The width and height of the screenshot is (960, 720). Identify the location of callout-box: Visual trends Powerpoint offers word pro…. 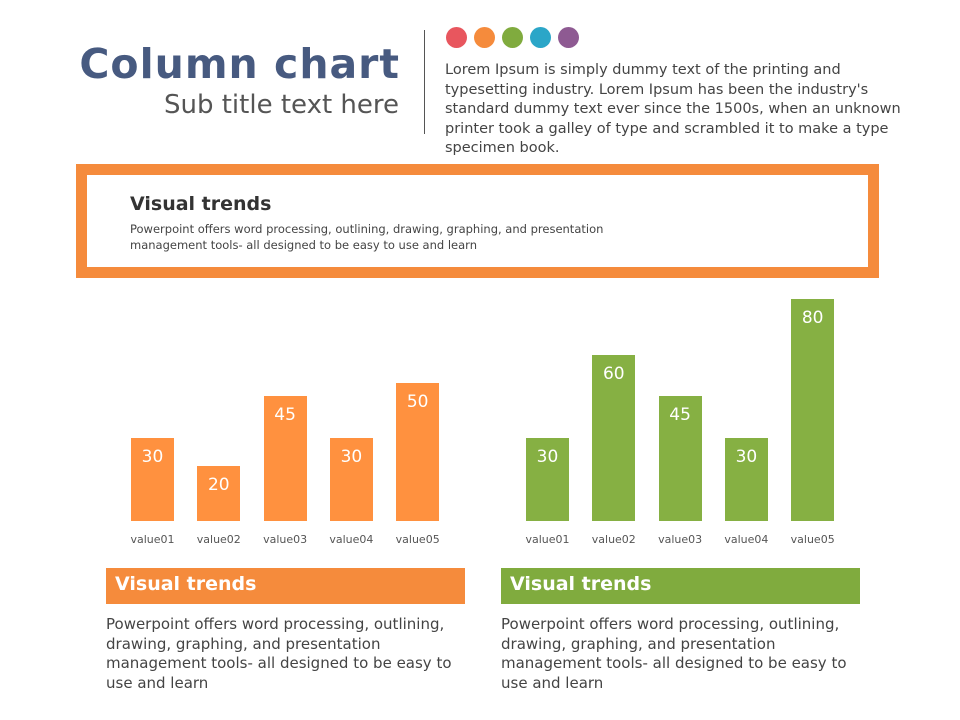
(477, 221).